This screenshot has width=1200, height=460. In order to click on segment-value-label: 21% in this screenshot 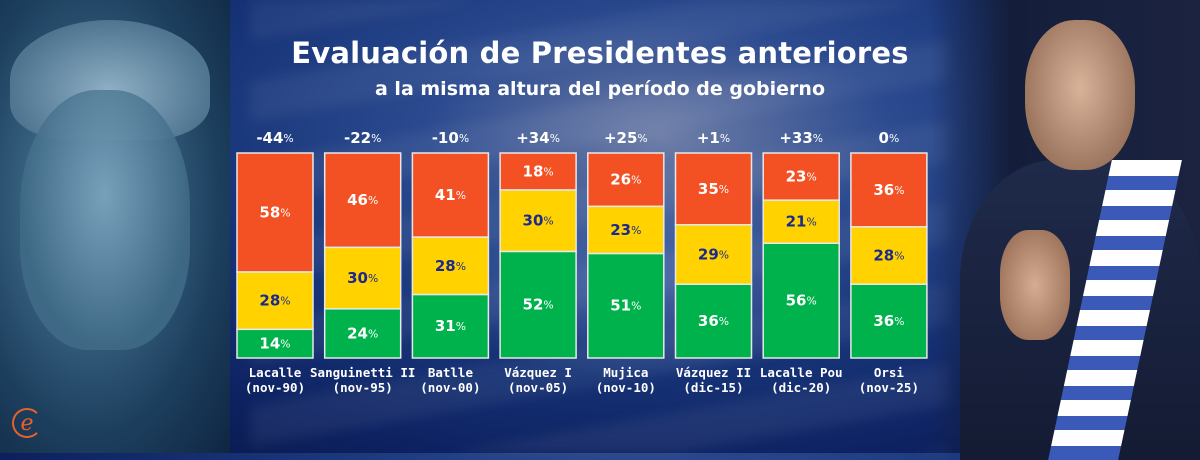, I will do `click(801, 222)`.